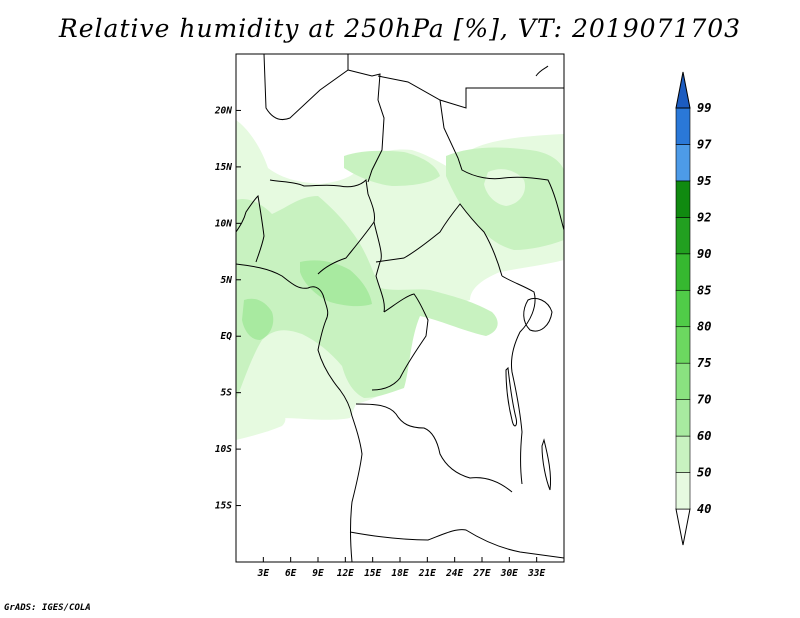  Describe the element at coordinates (509, 573) in the screenshot. I see `x-tick-label: 30E` at that location.